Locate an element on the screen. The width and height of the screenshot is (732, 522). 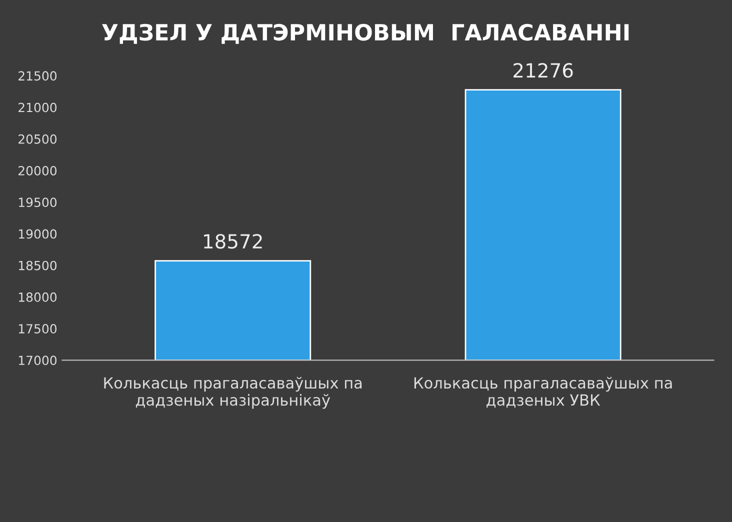
data-label: 21276 is located at coordinates (543, 70).